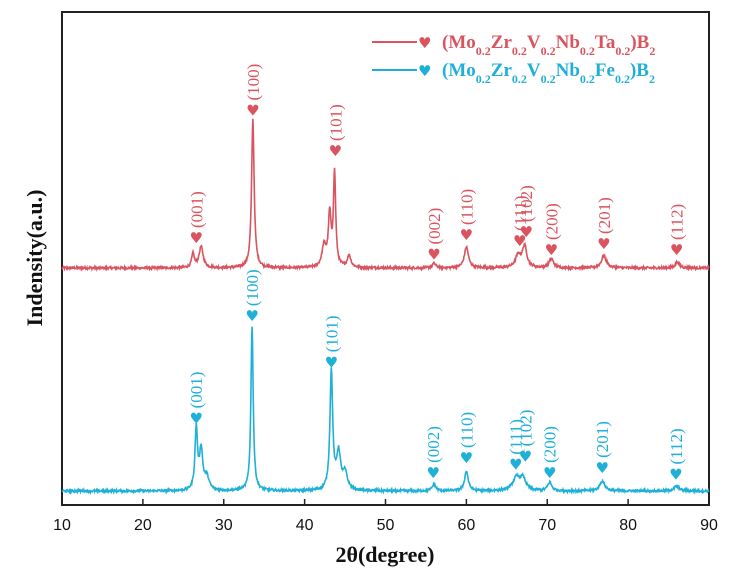 The width and height of the screenshot is (729, 582). What do you see at coordinates (386, 525) in the screenshot?
I see `x-tick-label: 50` at bounding box center [386, 525].